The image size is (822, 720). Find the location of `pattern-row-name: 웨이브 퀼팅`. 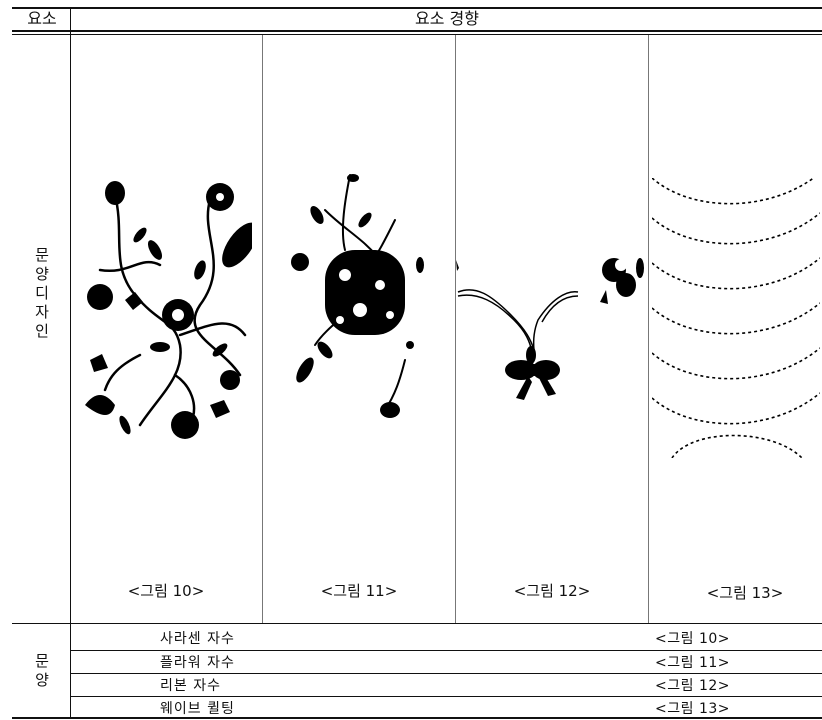

pattern-row-name: 웨이브 퀼팅 is located at coordinates (197, 709).